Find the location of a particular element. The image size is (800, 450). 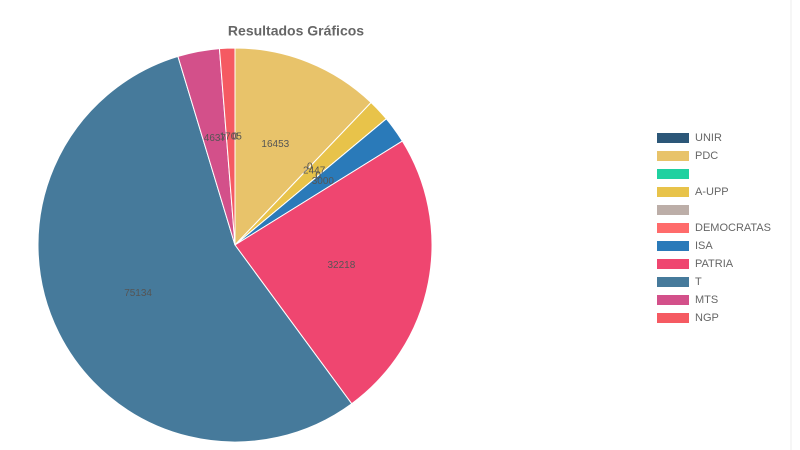

slice-value-label: 3000 is located at coordinates (323, 181).